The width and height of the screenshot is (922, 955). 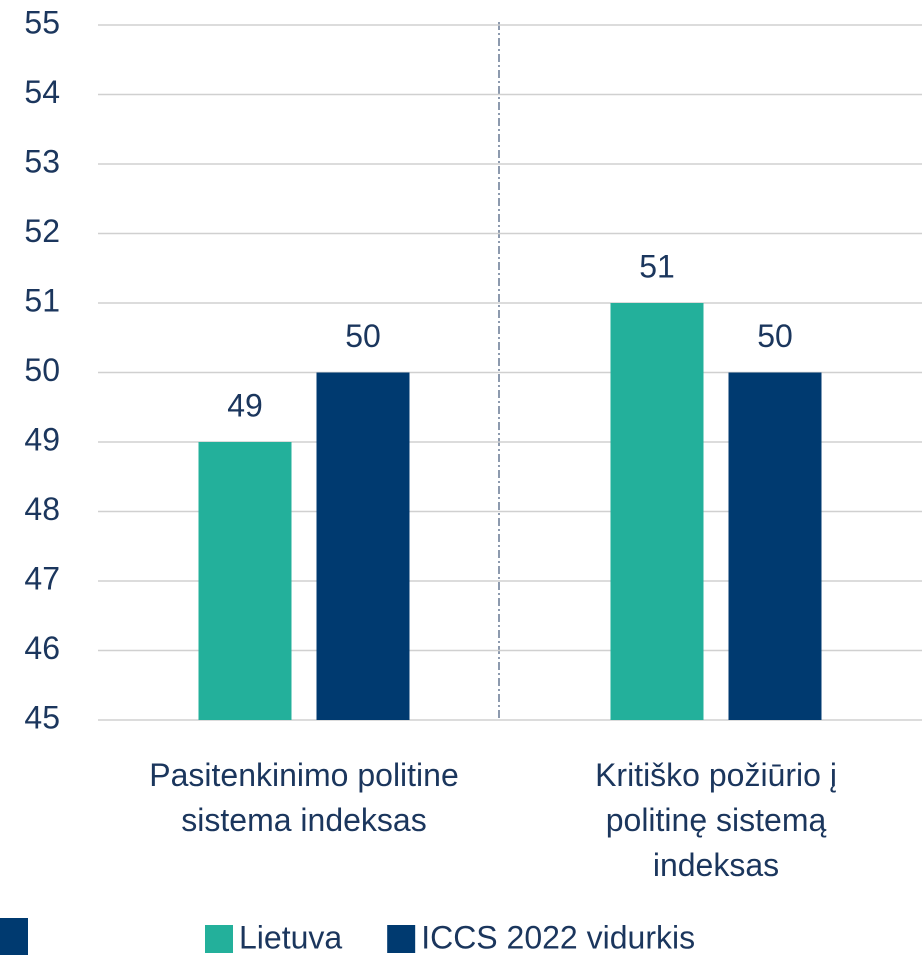 I want to click on x-tick-label: Pasitenkinimo politine sistema indeksas, so click(x=304, y=797).